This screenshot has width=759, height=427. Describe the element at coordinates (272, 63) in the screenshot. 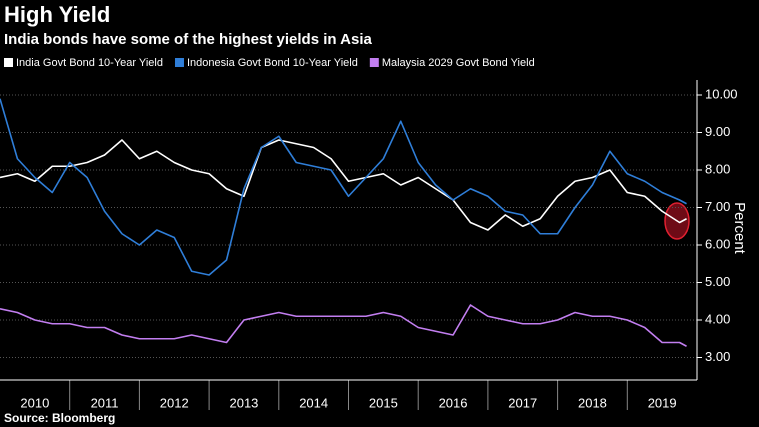

I see `legend-label: Indonesia Govt Bond 10-Year Yield` at that location.